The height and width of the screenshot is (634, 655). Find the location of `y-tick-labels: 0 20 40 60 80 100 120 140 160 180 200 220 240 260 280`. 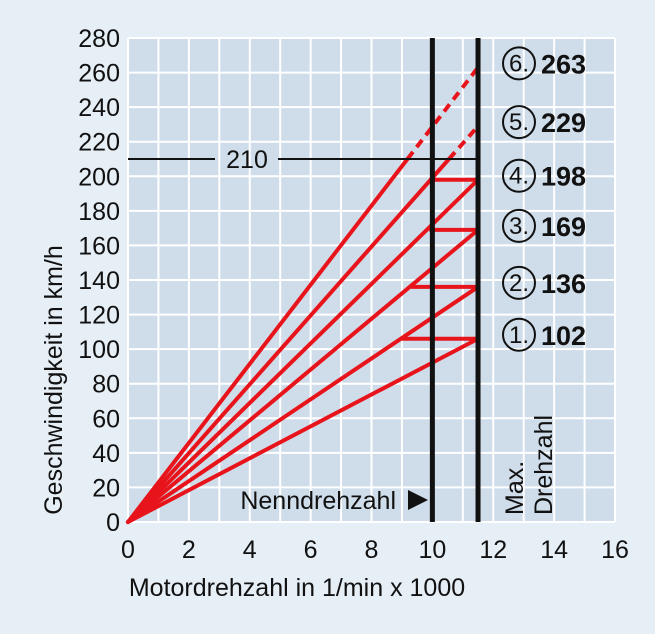

y-tick-labels: 0 20 40 60 80 100 120 140 160 180 200 220 240 260 280 is located at coordinates (99, 281).